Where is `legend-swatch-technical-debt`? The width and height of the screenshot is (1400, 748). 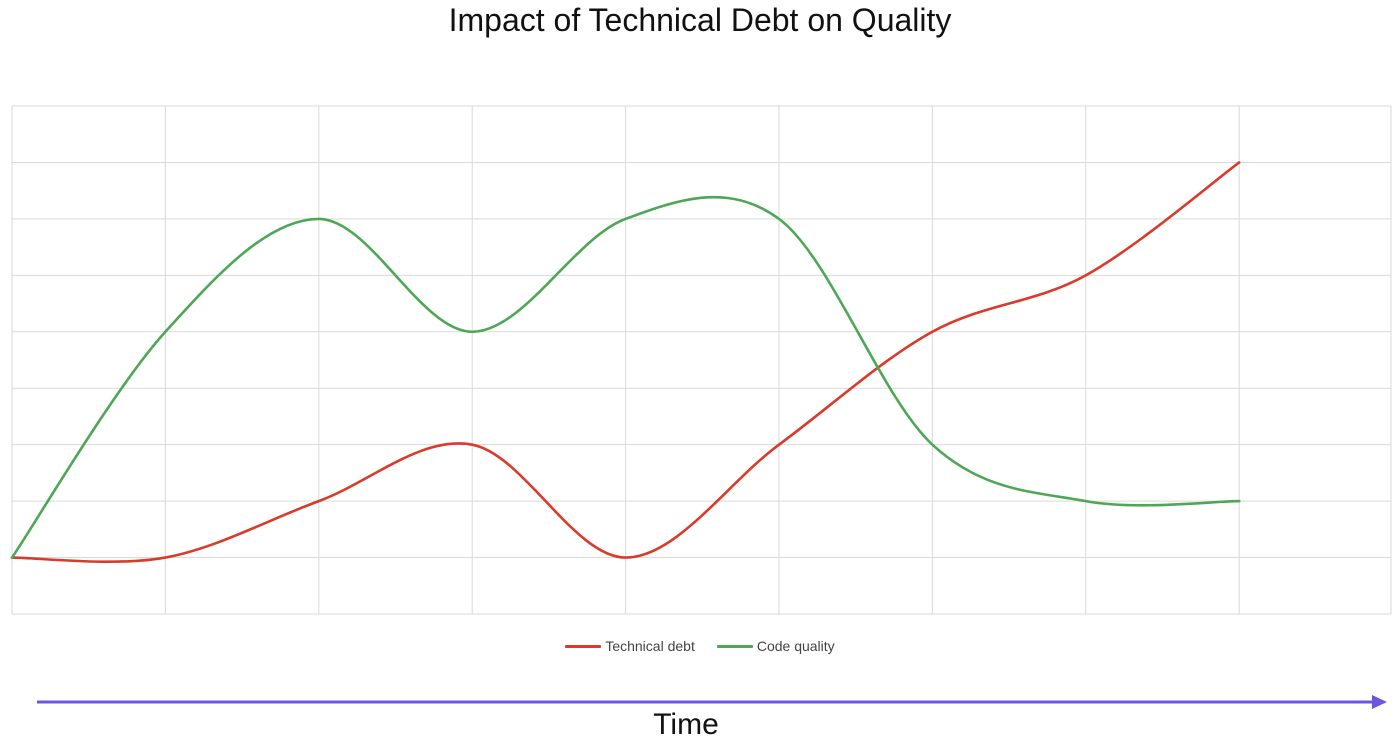 legend-swatch-technical-debt is located at coordinates (583, 646).